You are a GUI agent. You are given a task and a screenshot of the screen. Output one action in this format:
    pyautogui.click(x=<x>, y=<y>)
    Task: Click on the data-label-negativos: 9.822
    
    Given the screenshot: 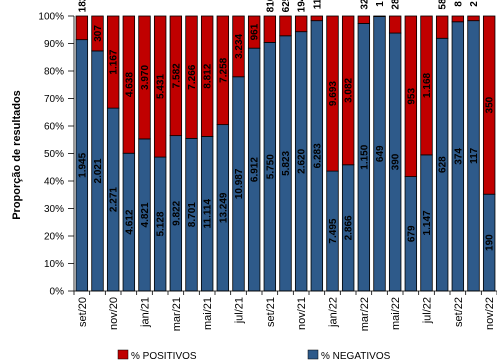 What is the action you would take?
    pyautogui.click(x=176, y=212)
    